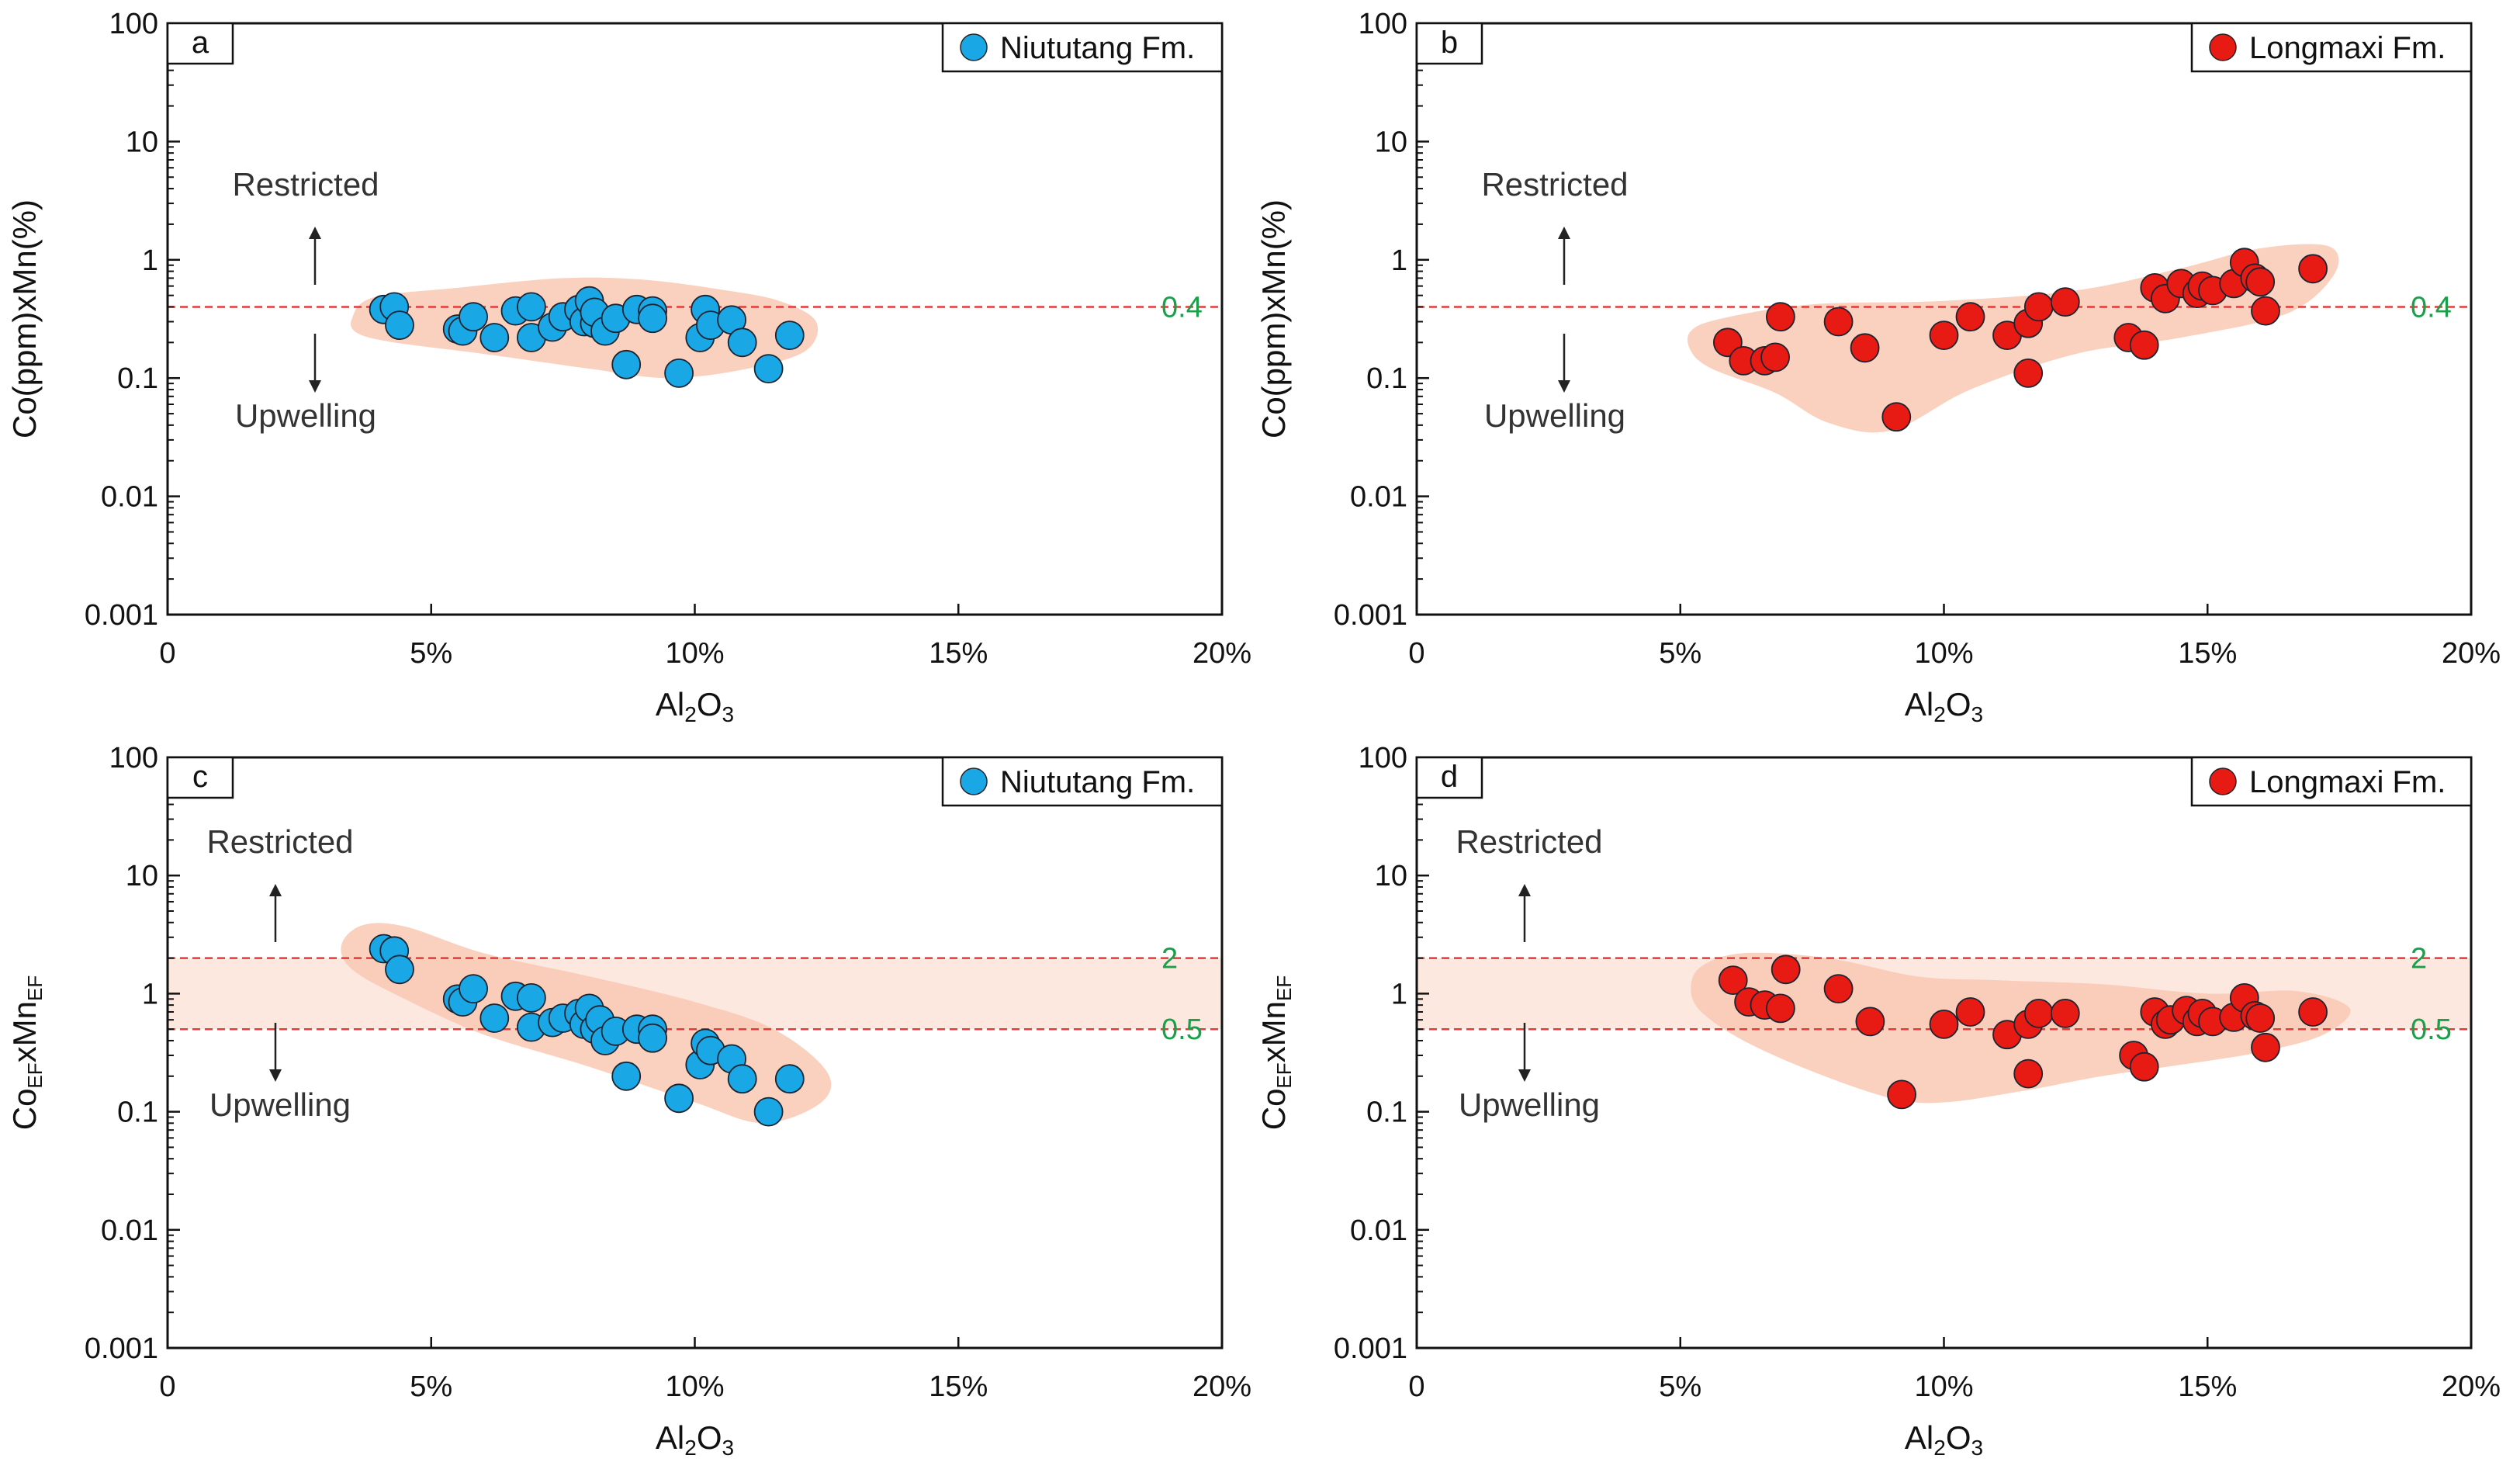 The width and height of the screenshot is (2520, 1476). Describe the element at coordinates (1182, 1029) in the screenshot. I see `threshold-label: 0.5` at that location.